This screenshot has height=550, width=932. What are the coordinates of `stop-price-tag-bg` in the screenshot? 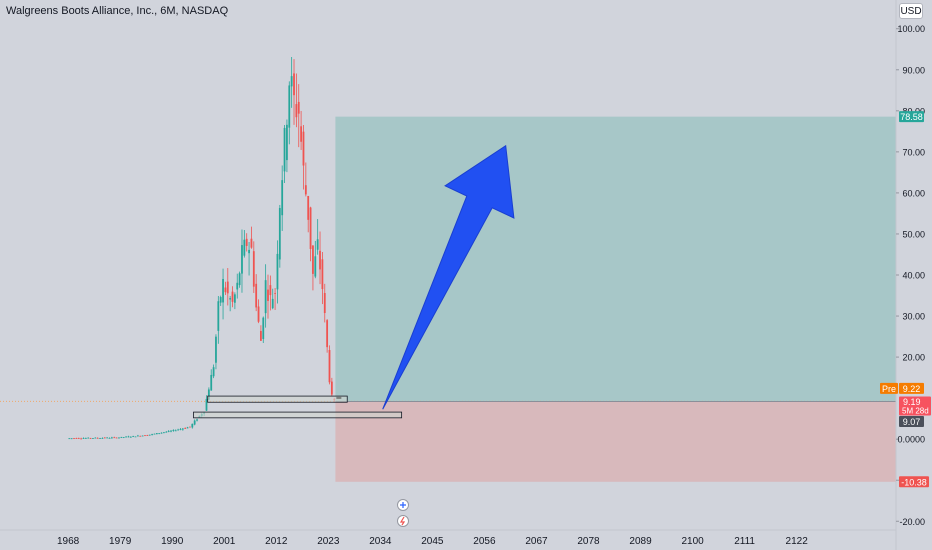 It's located at (914, 482).